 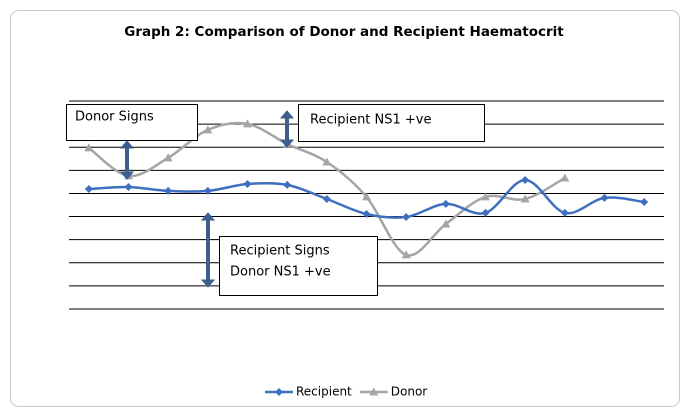 What do you see at coordinates (371, 120) in the screenshot?
I see `annotation: Recipient NS1 +ve` at bounding box center [371, 120].